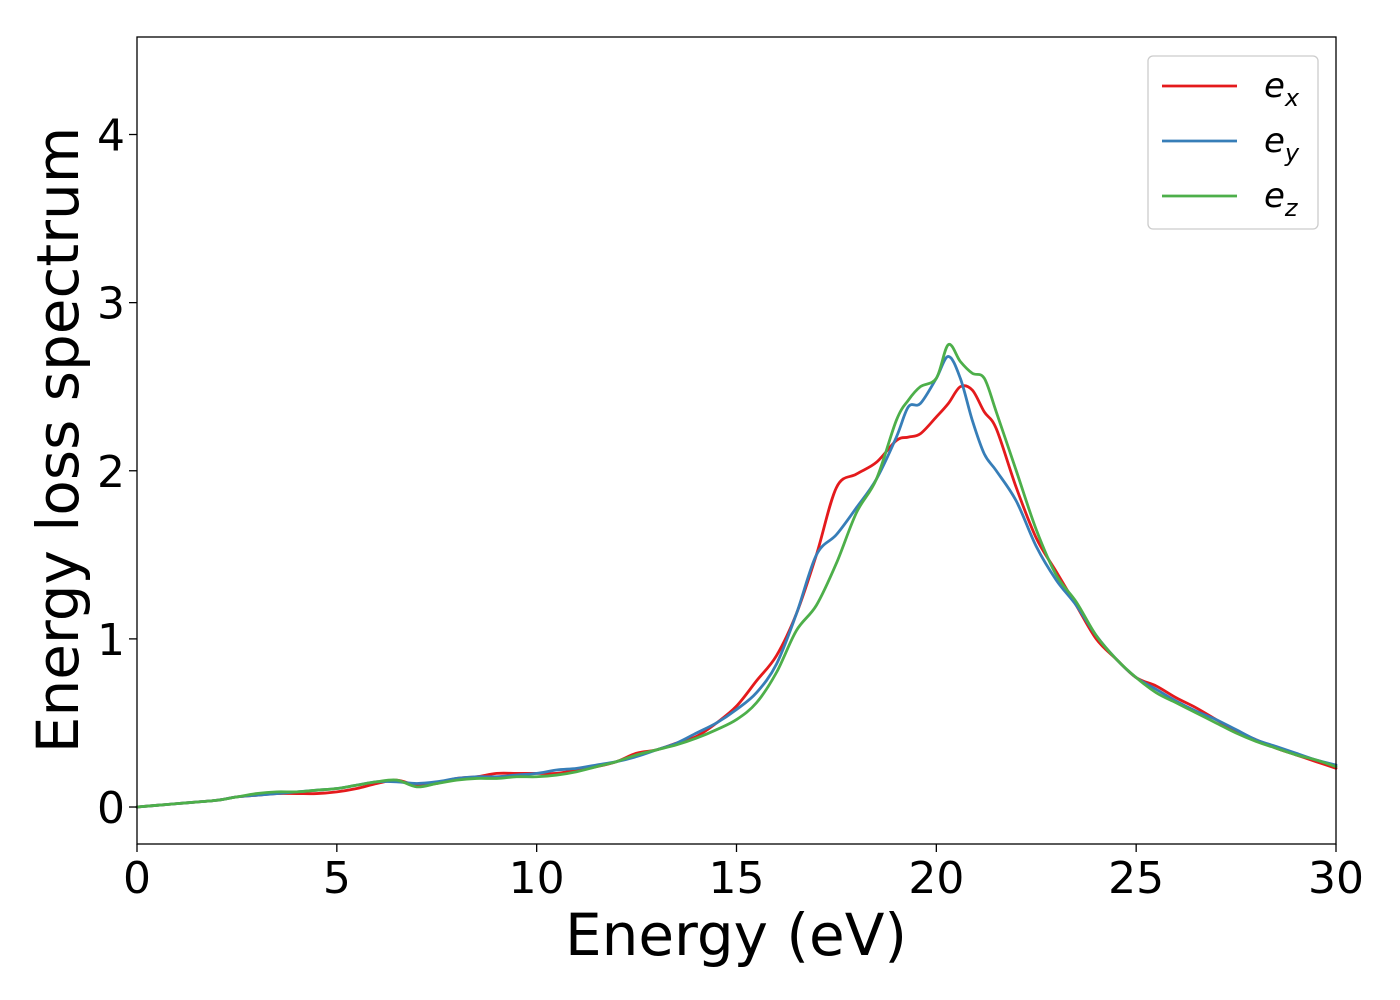 The width and height of the screenshot is (1400, 1000). I want to click on legend-label-y: ey, so click(1282, 144).